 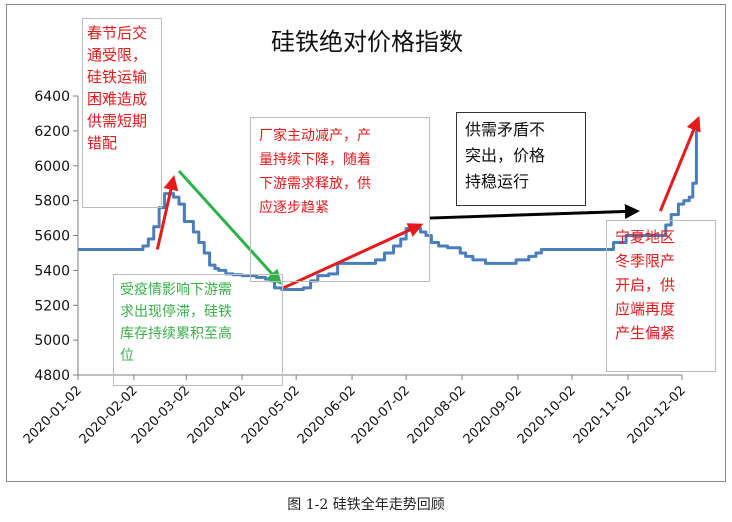 I want to click on y-tick-label: 4800, so click(x=52, y=376).